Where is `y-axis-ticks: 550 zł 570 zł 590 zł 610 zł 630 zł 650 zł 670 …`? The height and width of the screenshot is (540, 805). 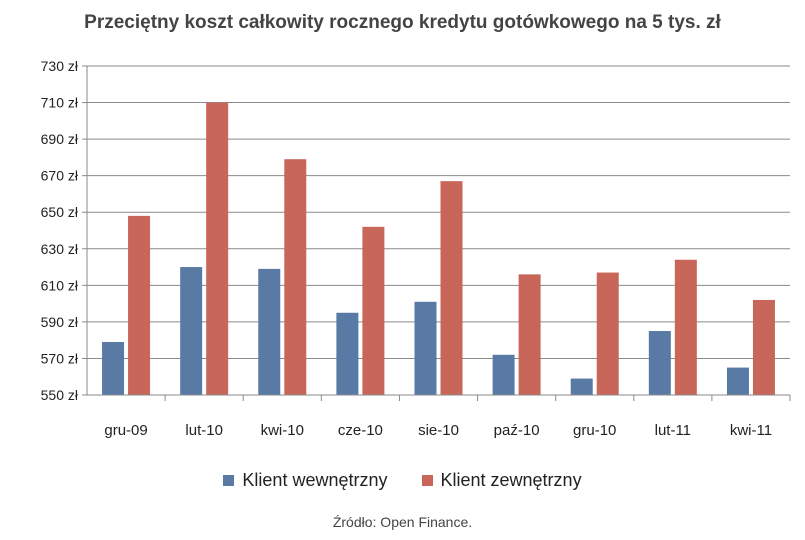 y-axis-ticks: 550 zł 570 zł 590 zł 610 zł 630 zł 650 zł 670 … is located at coordinates (64, 230).